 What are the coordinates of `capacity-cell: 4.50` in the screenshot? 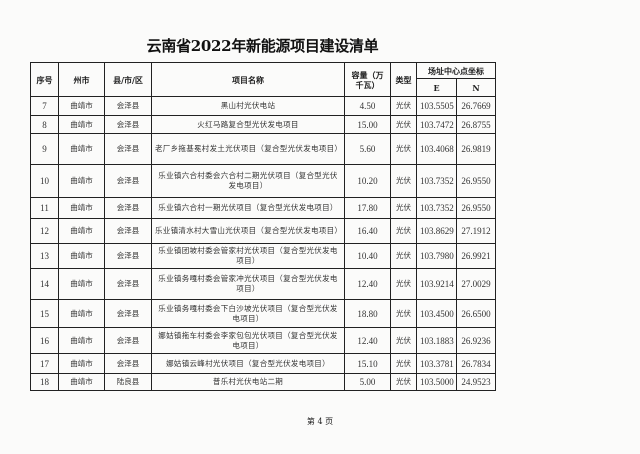 It's located at (367, 106).